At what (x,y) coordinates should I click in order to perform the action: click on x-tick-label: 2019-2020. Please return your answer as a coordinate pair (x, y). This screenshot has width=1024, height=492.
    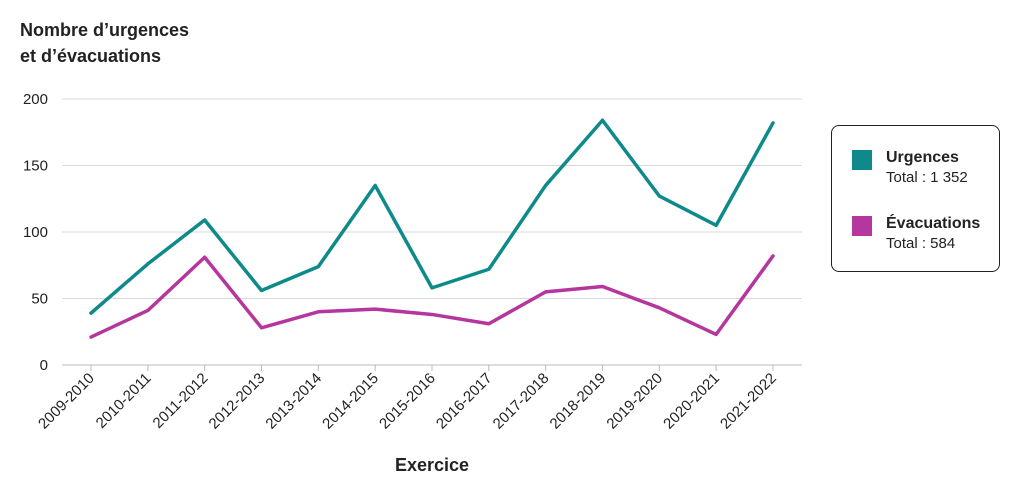
    Looking at the image, I should click on (634, 401).